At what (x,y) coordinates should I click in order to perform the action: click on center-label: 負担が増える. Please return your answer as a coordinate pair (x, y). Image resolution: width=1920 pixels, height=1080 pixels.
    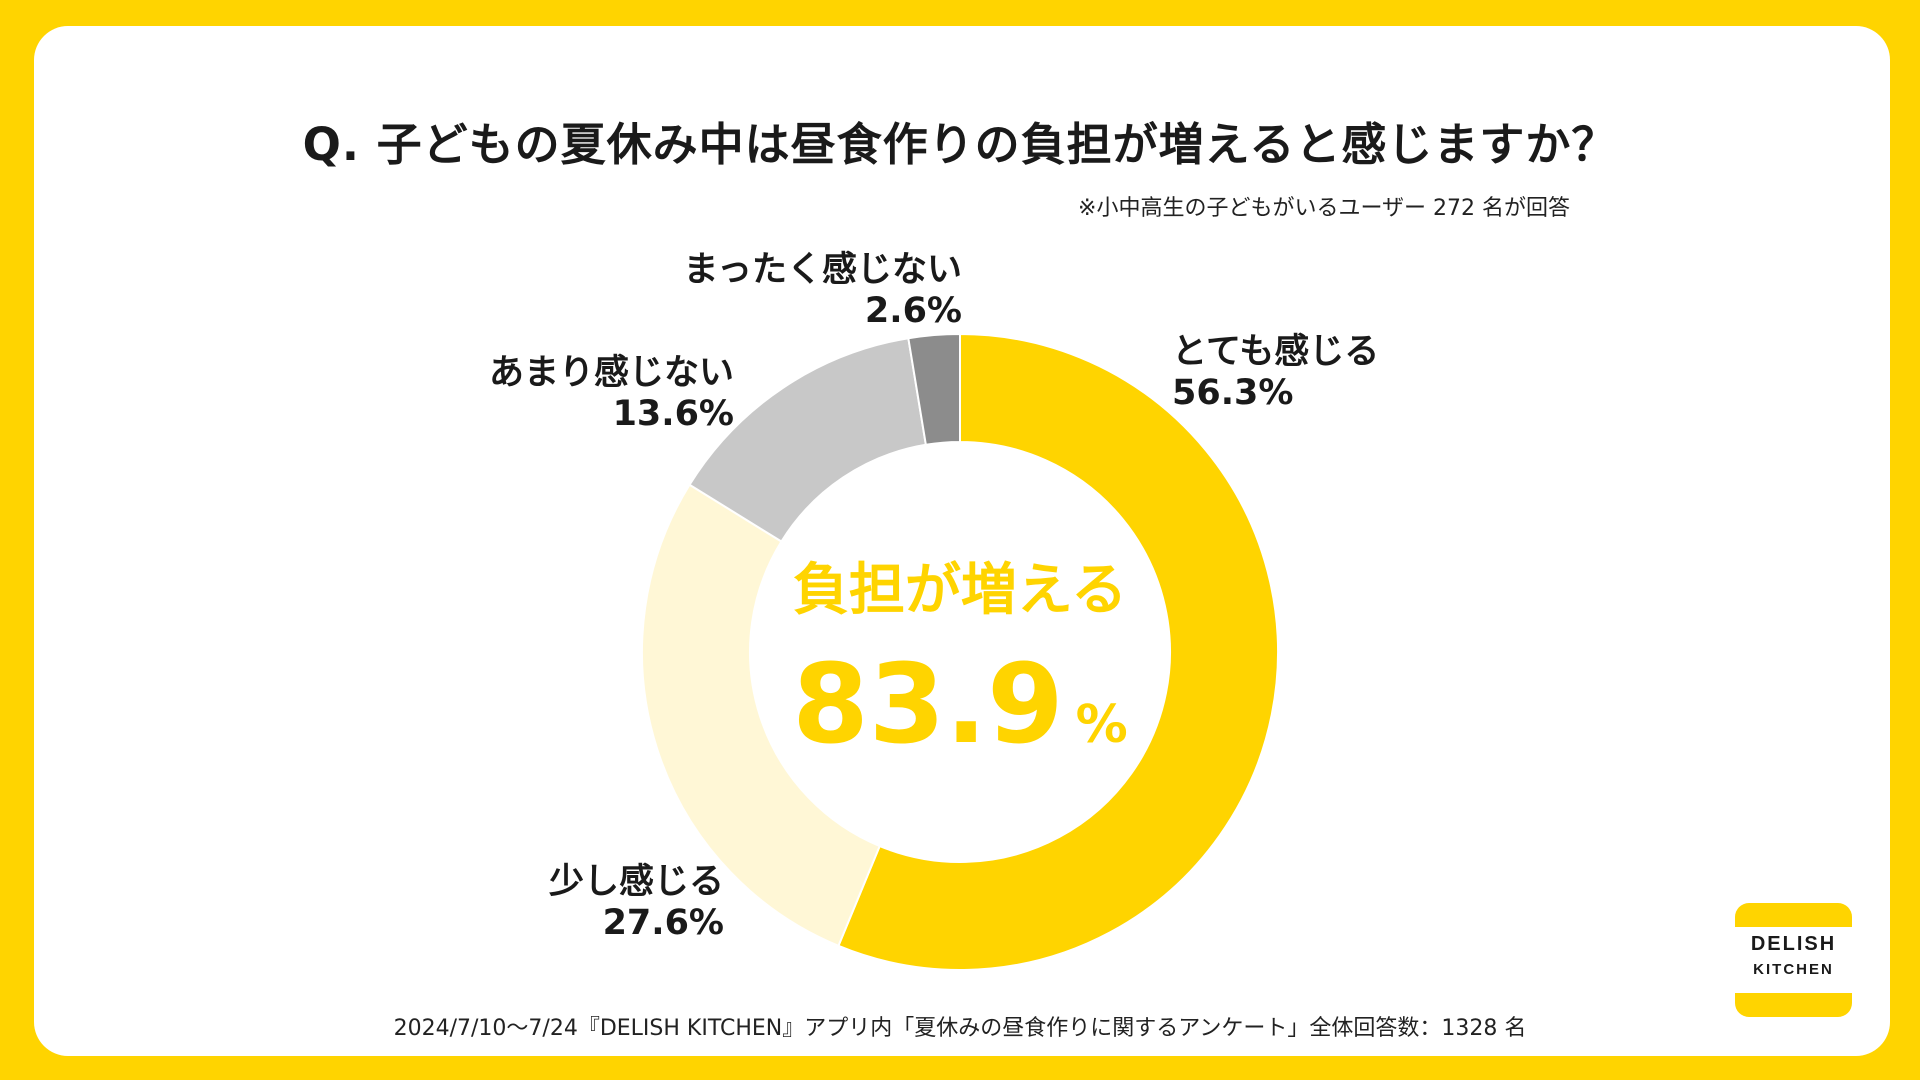
    Looking at the image, I should click on (960, 590).